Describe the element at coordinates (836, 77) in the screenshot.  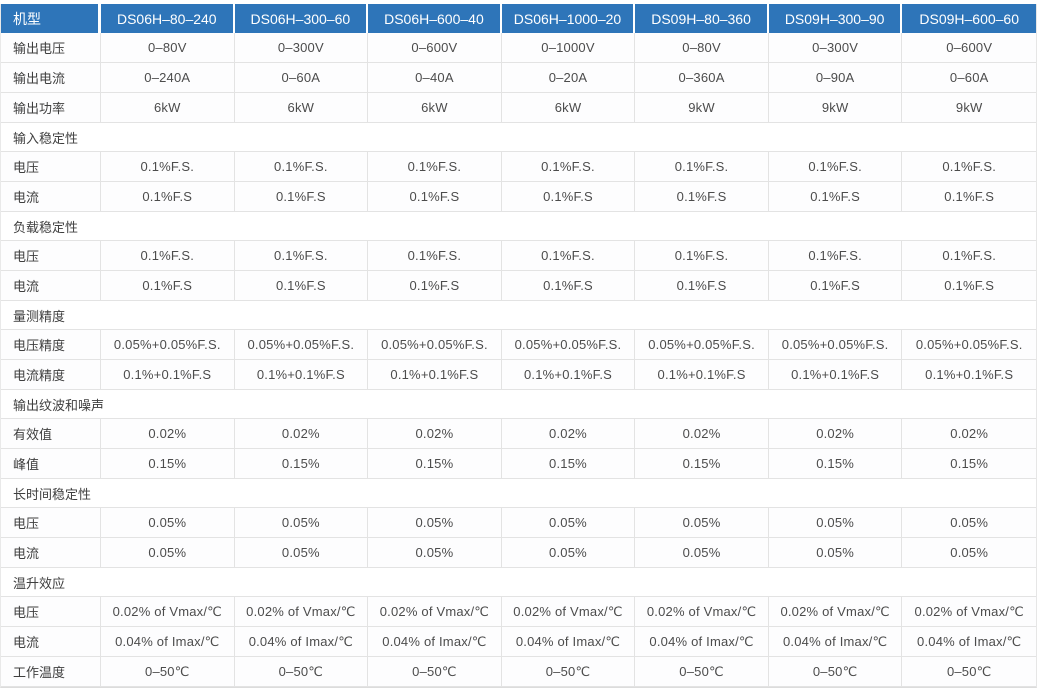
I see `spec-value-cell: 0–90A` at that location.